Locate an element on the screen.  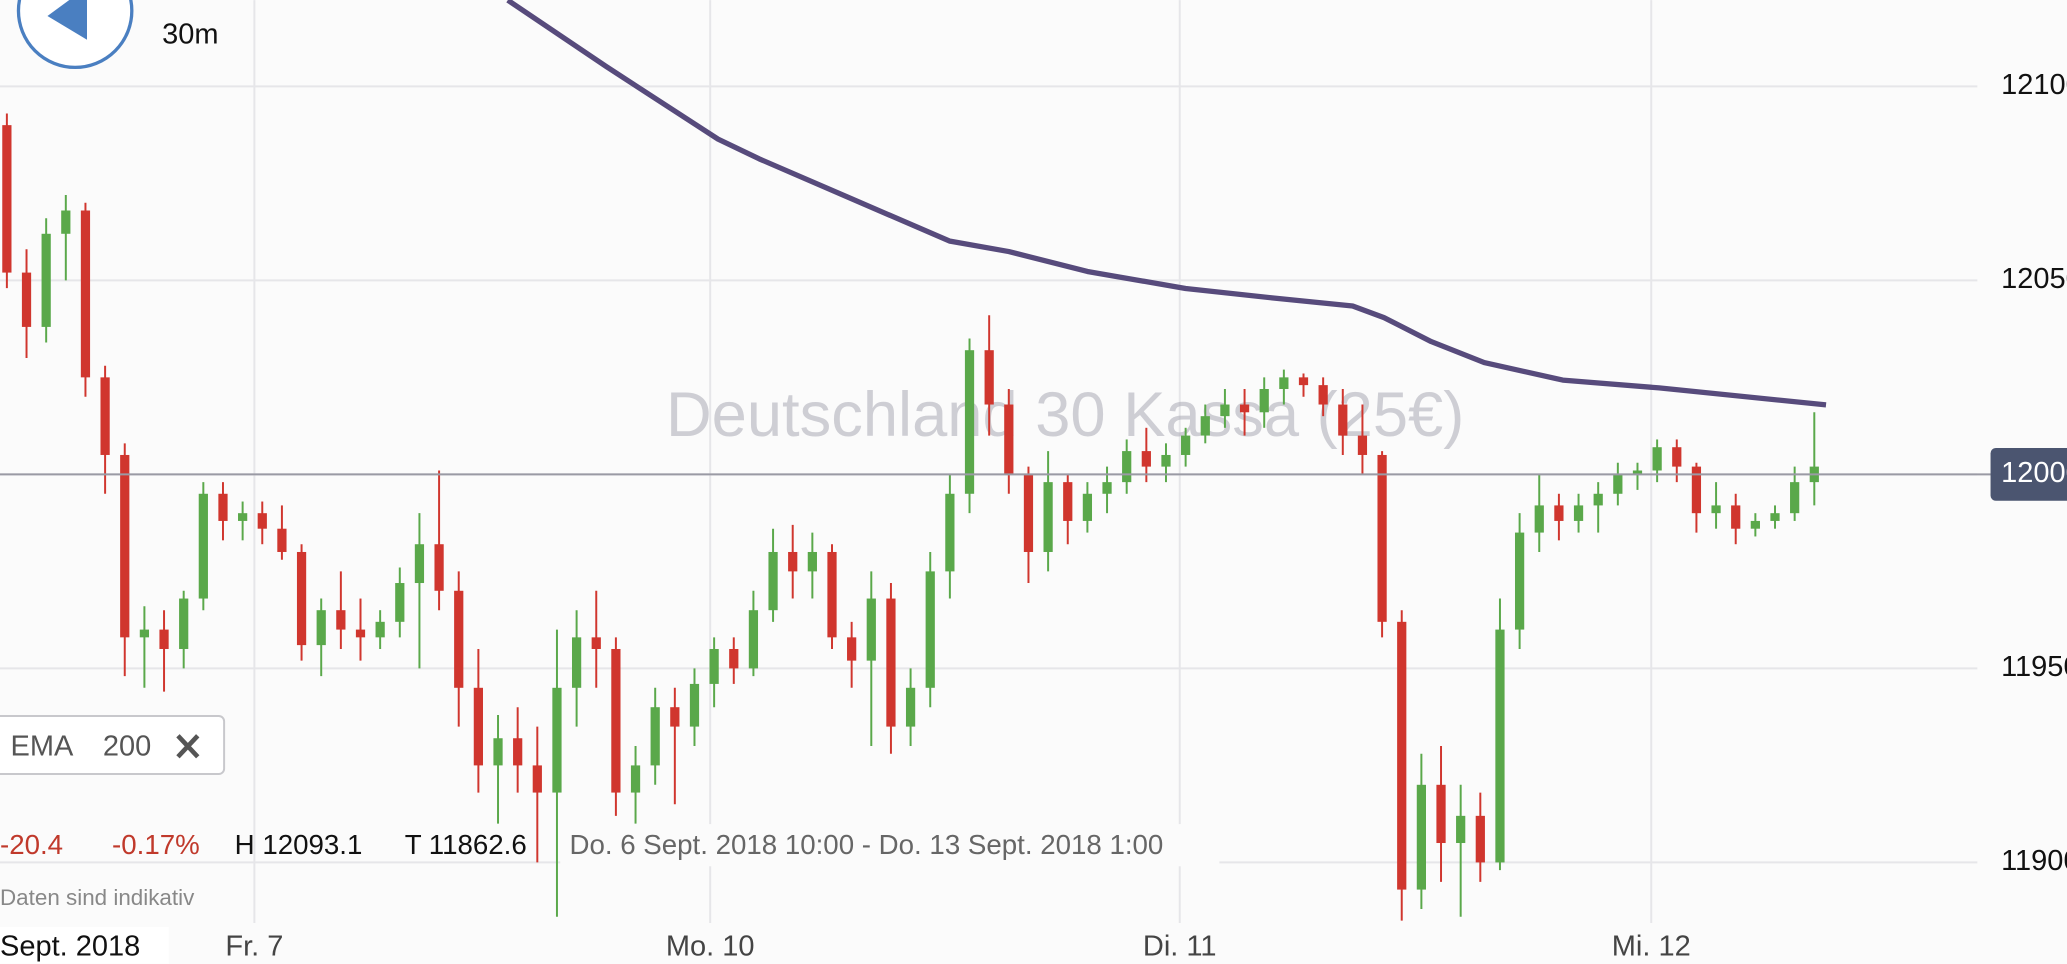
change-pct: -0.17% is located at coordinates (156, 844).